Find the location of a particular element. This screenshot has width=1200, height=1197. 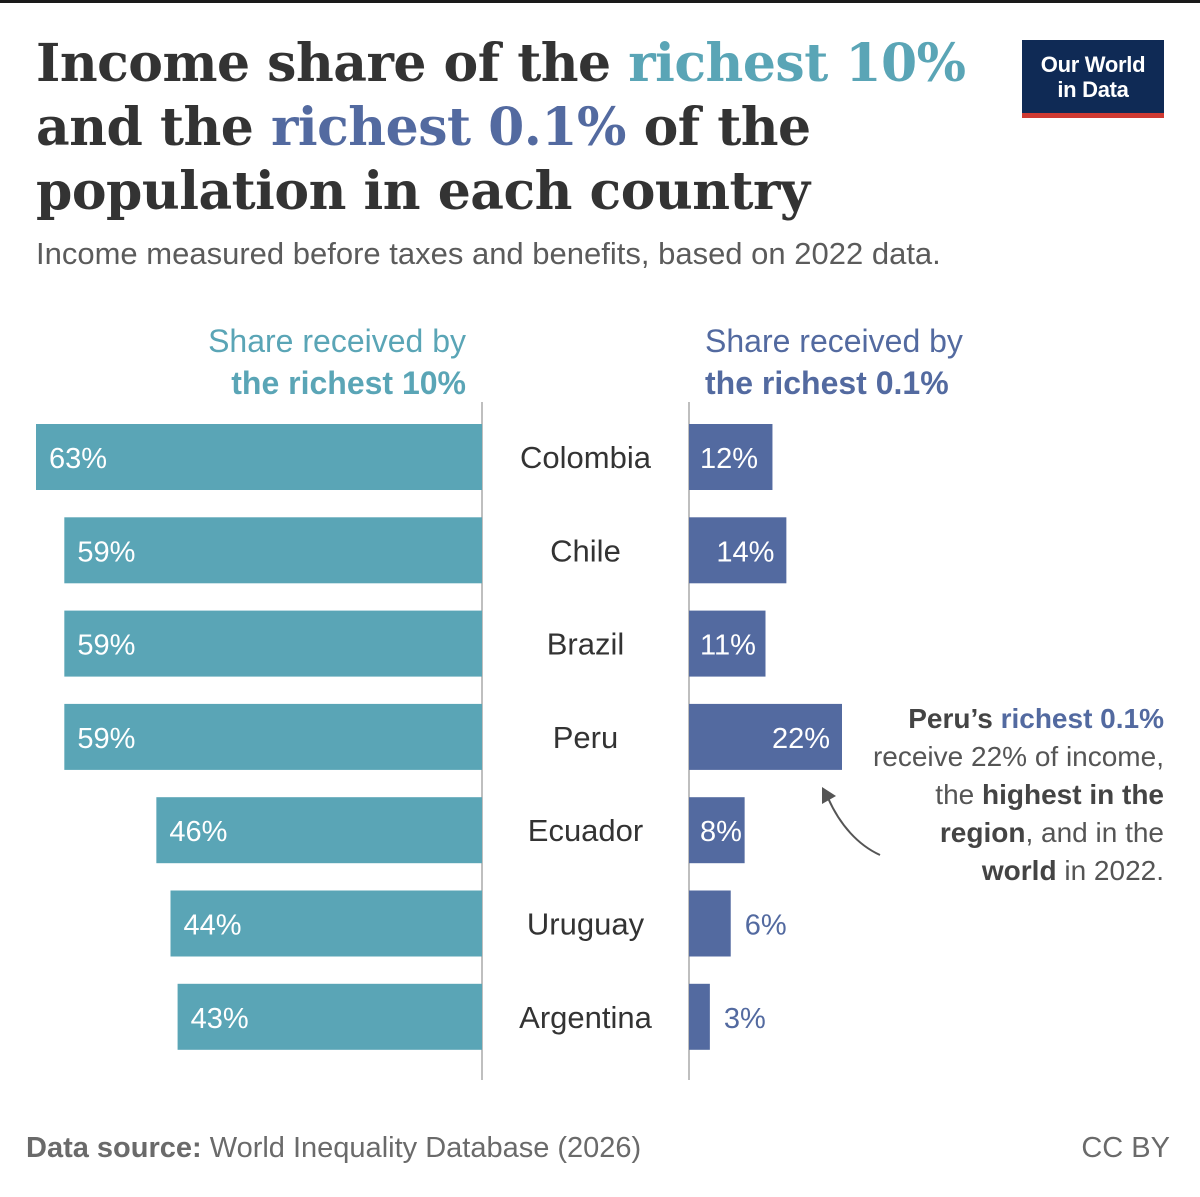

label-top01-ecuador: 8% is located at coordinates (721, 832).